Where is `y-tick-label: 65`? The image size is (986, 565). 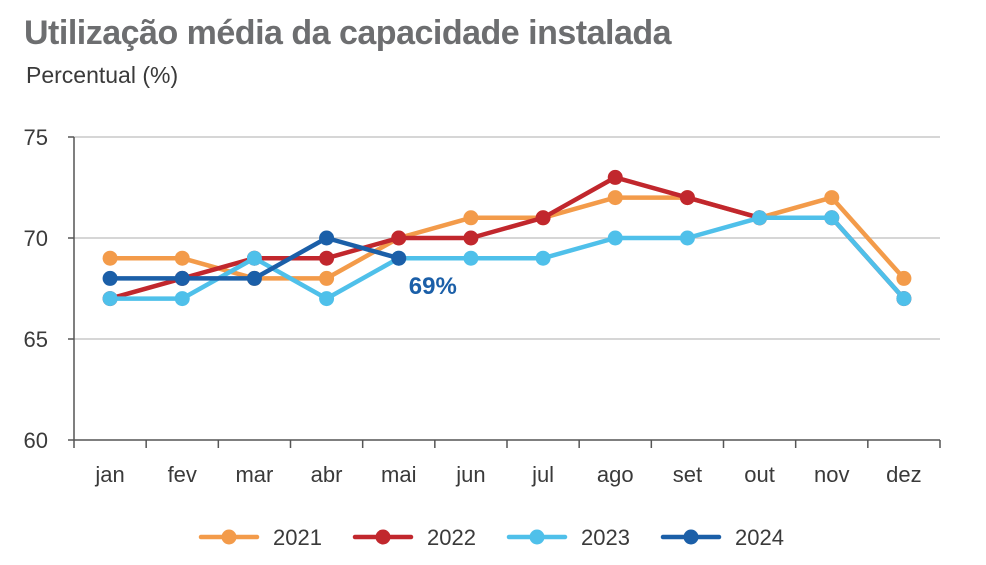
y-tick-label: 65 is located at coordinates (36, 339).